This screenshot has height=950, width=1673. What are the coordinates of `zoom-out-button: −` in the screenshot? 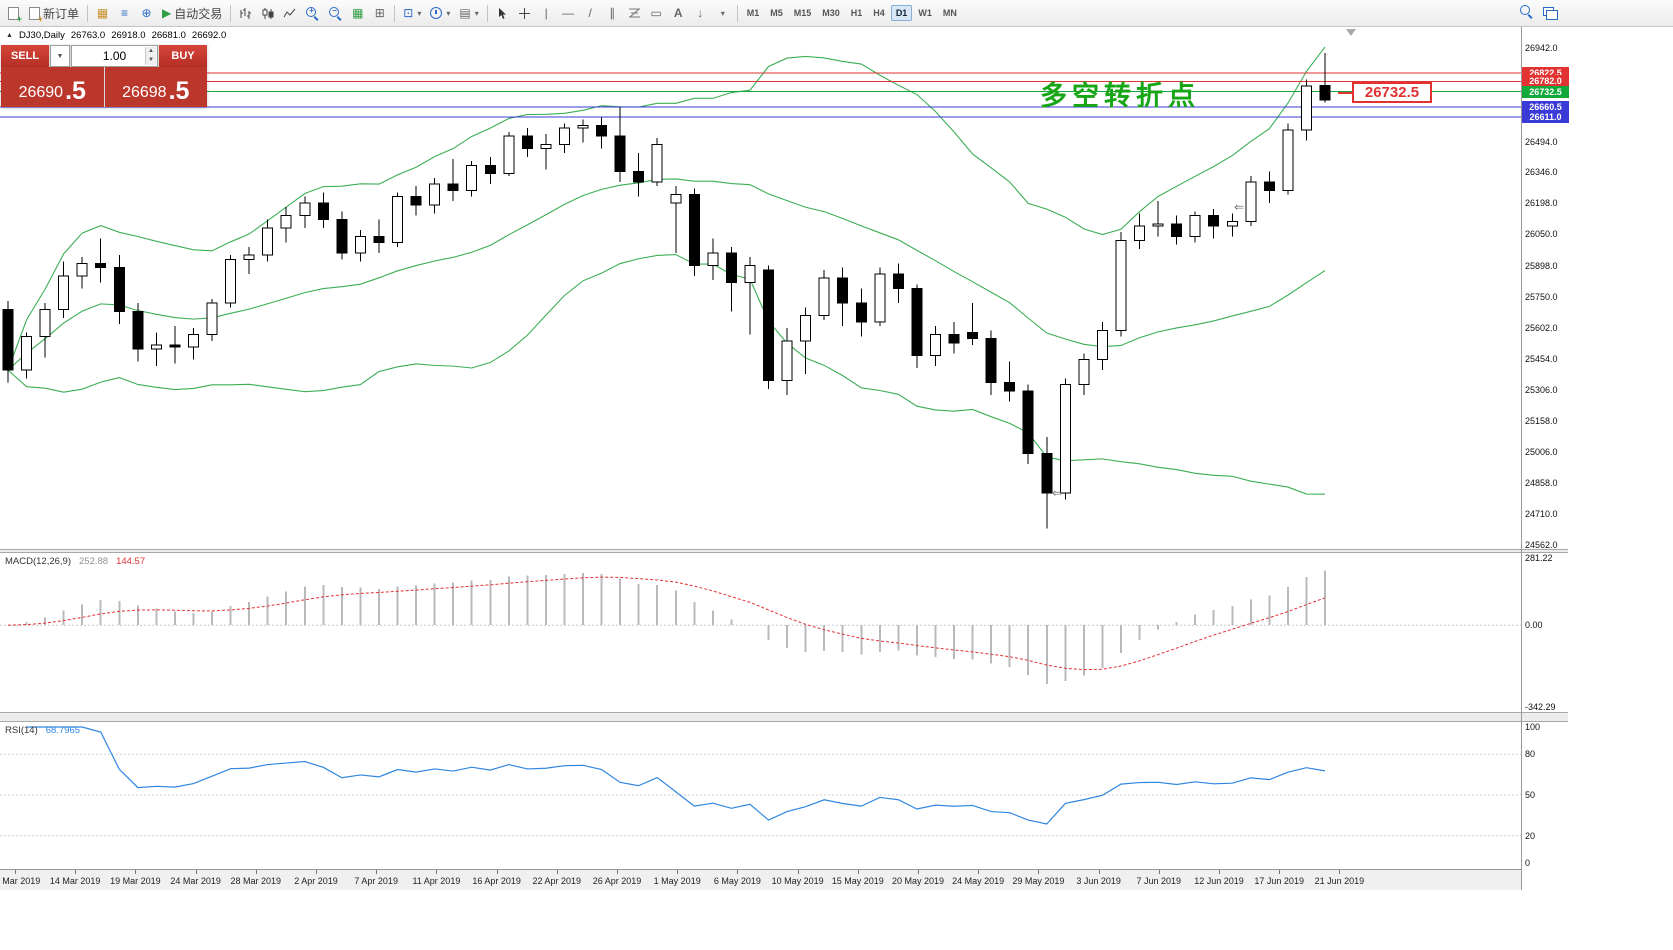 It's located at (335, 13).